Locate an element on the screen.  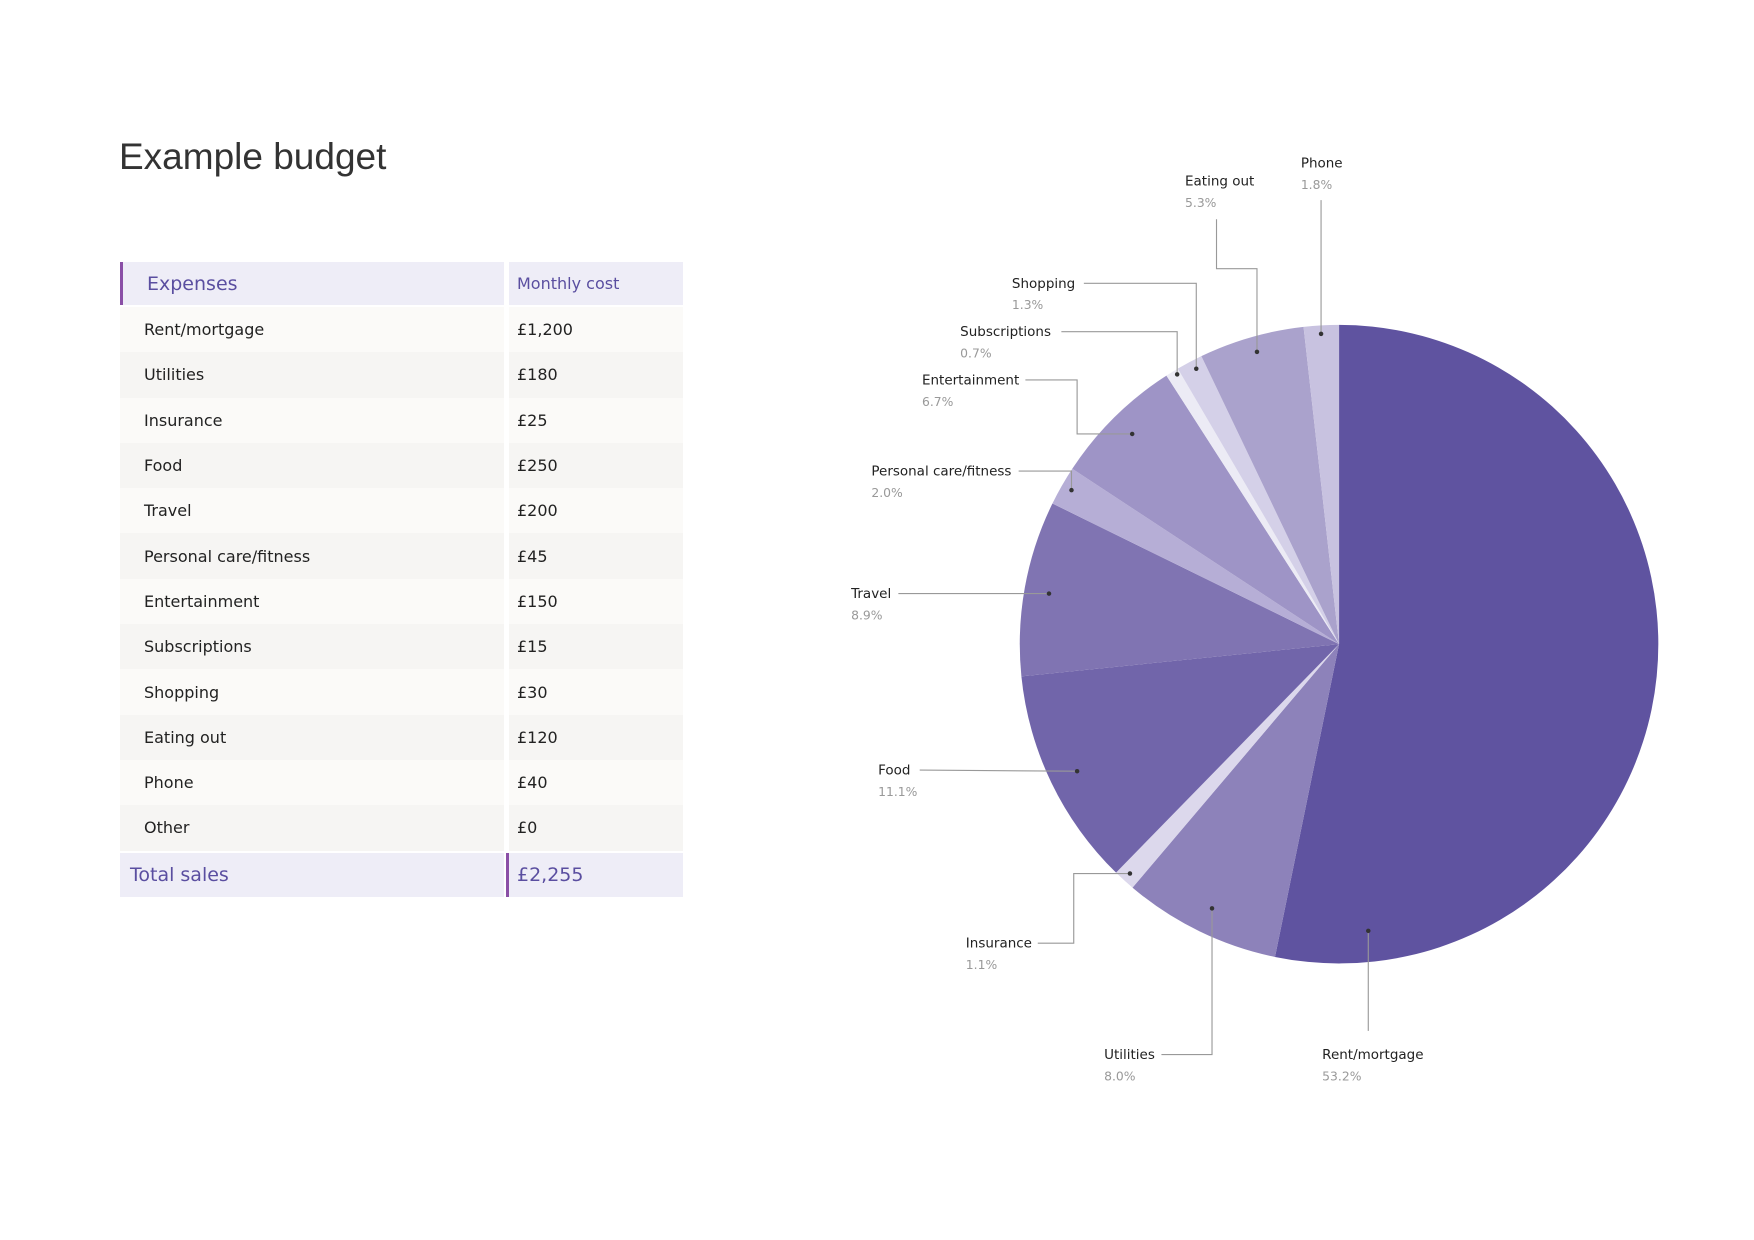
expense-name: Rent/mortgage is located at coordinates (312, 330).